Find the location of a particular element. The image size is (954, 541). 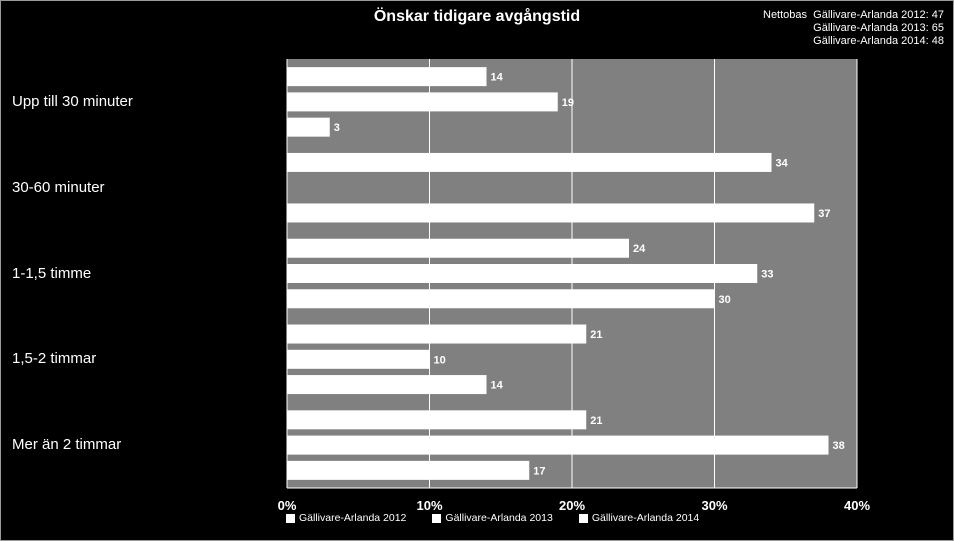

legend-item: Gällivare-Arlanda 2013 is located at coordinates (492, 518).